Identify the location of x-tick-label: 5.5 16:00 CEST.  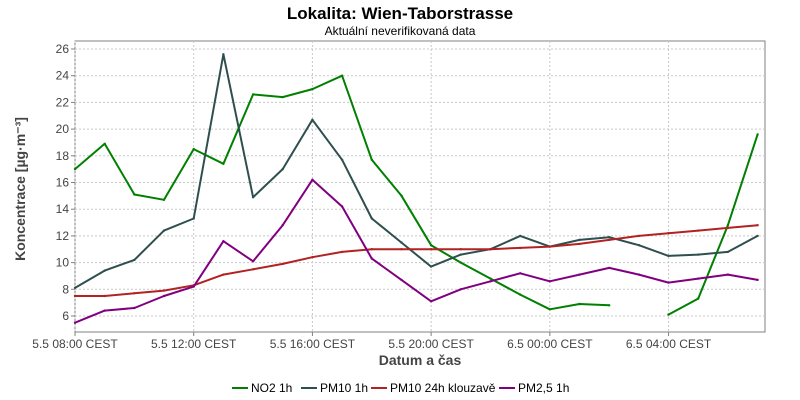
(313, 344).